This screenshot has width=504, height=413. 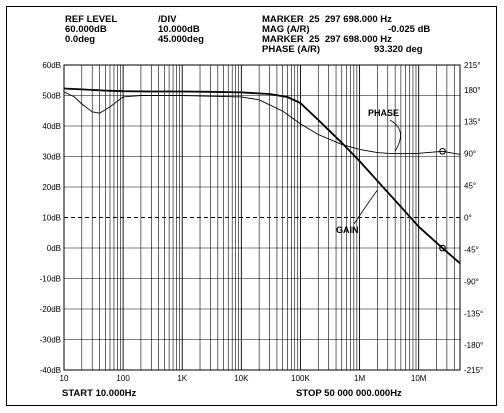 What do you see at coordinates (473, 313) in the screenshot?
I see `y-right-tick-label: -135°` at bounding box center [473, 313].